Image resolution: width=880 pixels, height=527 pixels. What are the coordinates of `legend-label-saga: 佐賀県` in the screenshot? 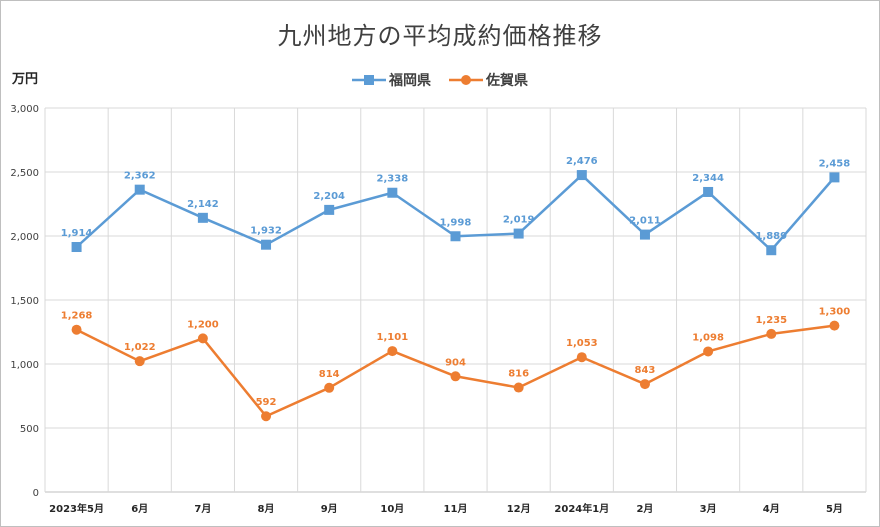 It's located at (507, 81).